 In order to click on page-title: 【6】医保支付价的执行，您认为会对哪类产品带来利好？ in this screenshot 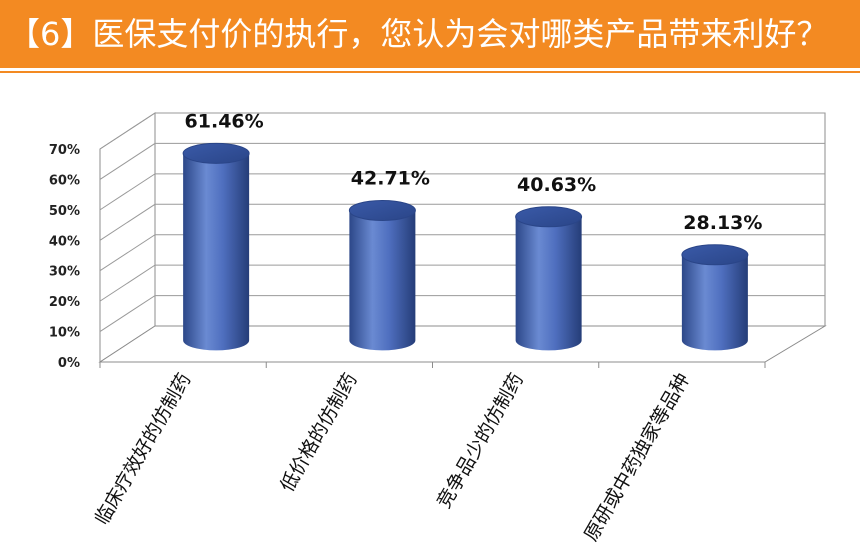, I will do `click(418, 34)`.